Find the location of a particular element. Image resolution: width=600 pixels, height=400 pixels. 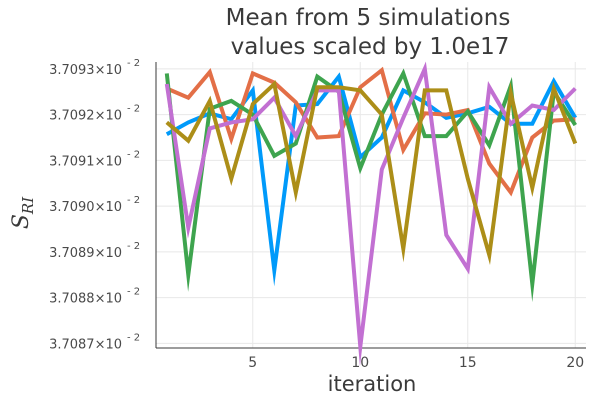

x-tick-label-20: 20 is located at coordinates (575, 363).